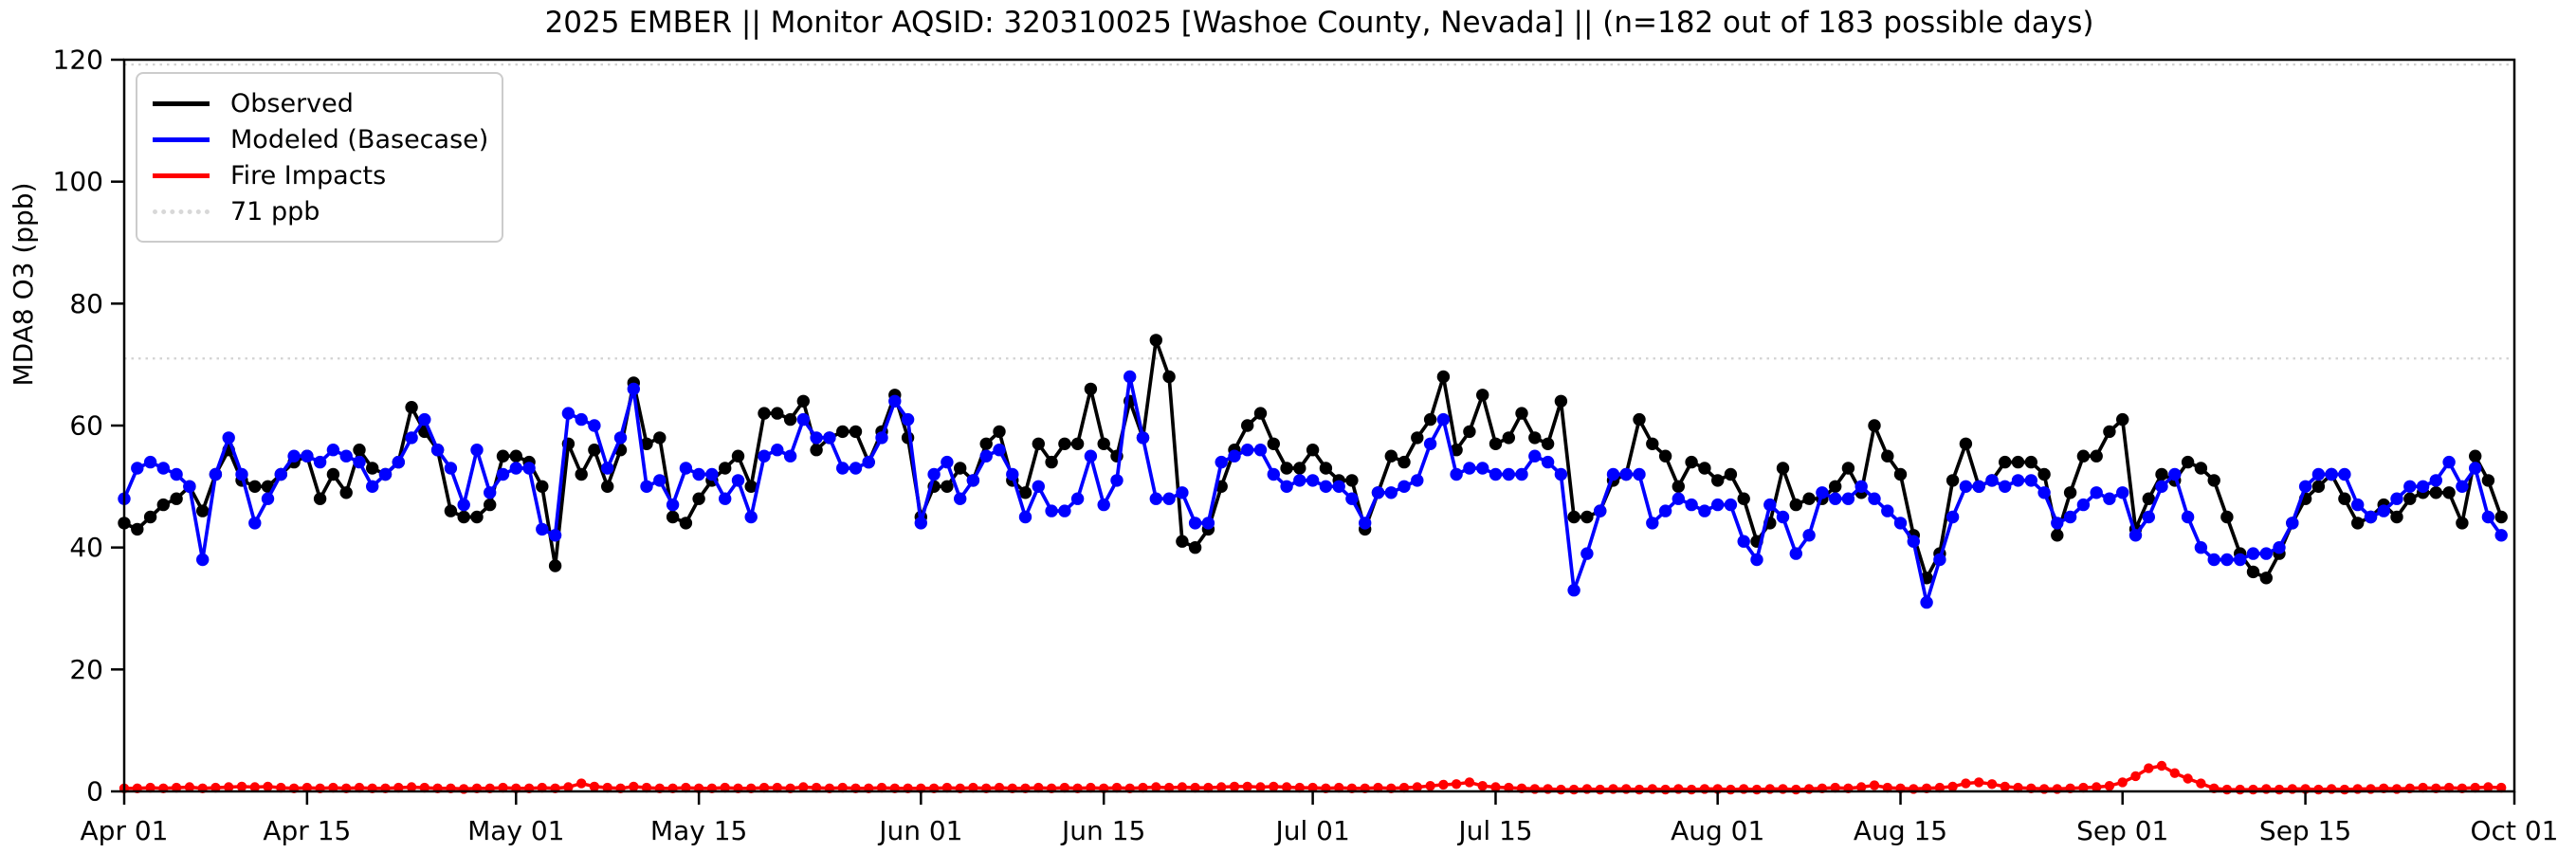  Describe the element at coordinates (94, 792) in the screenshot. I see `y-tick-label: 0` at that location.